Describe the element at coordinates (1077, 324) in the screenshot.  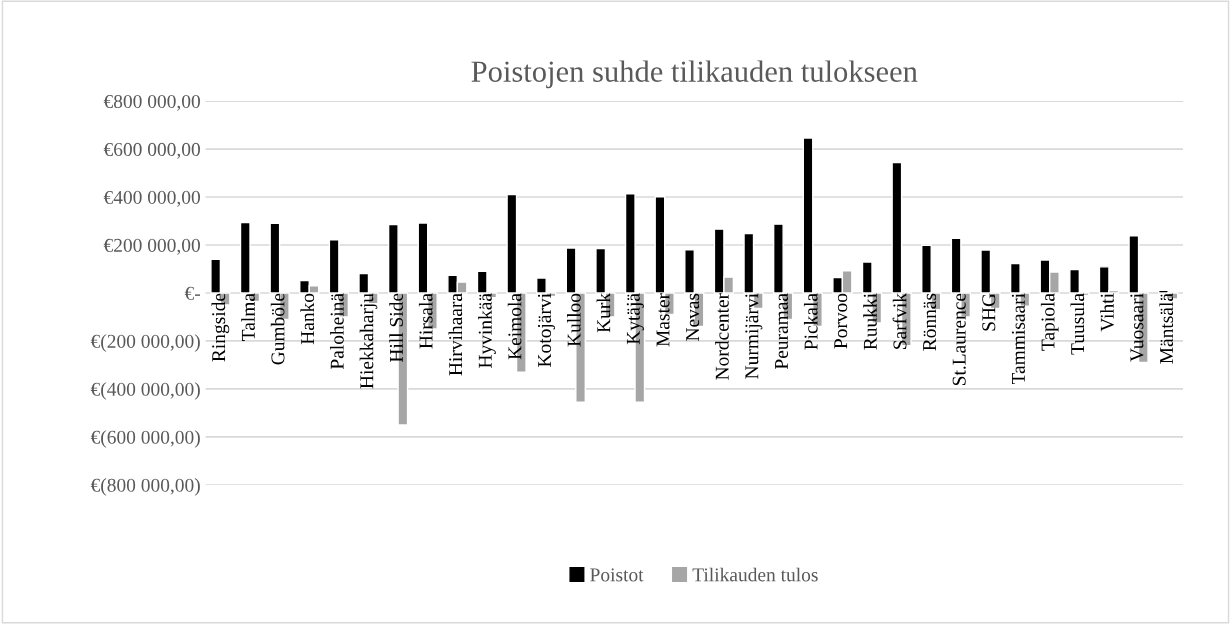
I see `x-tick-label: Tuusula` at that location.